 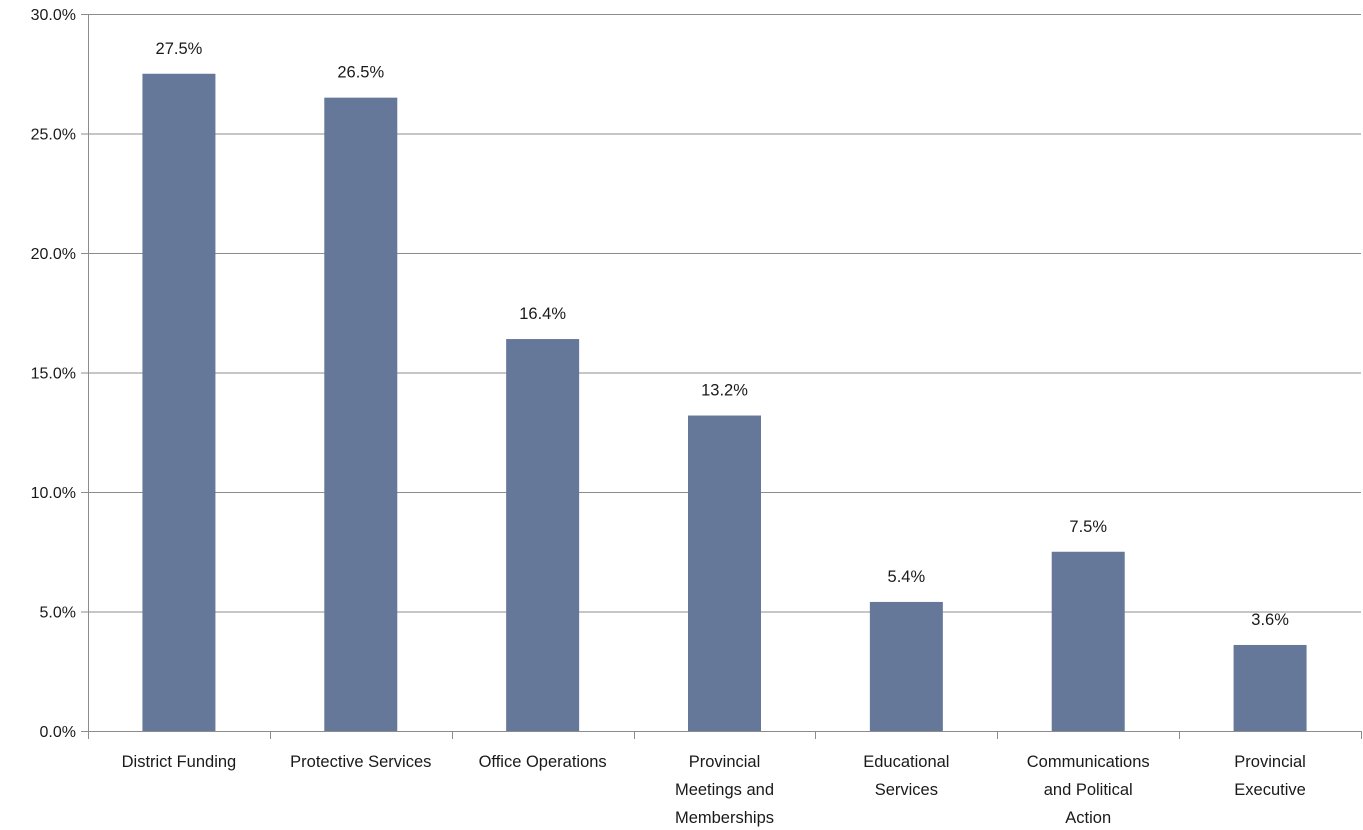 I want to click on data-label: 27.5%, so click(x=179, y=49).